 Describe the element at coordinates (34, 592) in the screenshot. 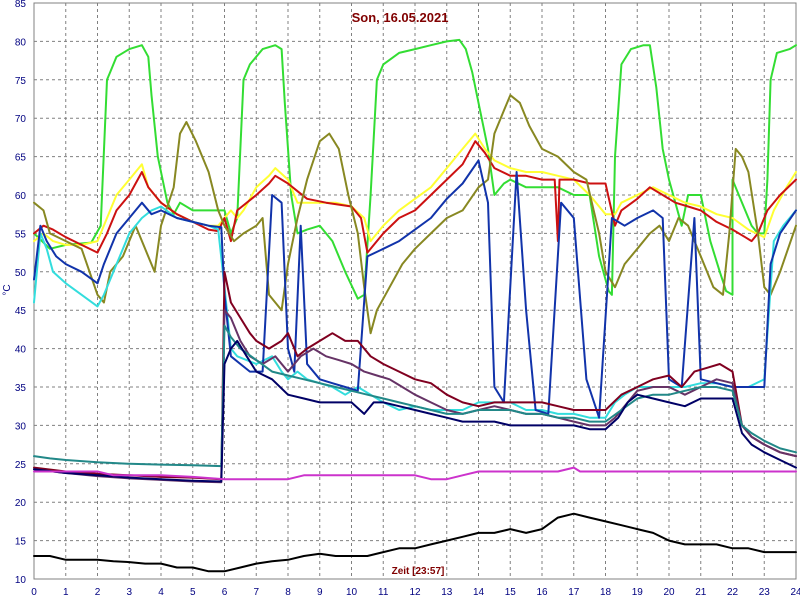

I see `x-tick-label: 0` at that location.